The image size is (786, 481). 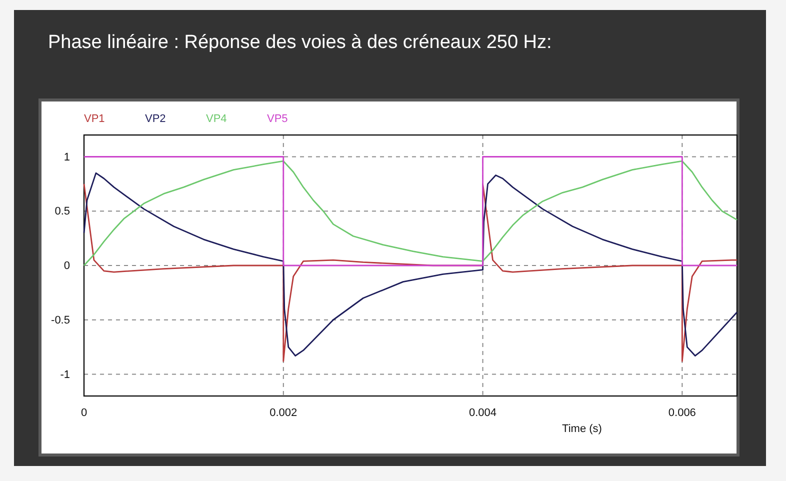 I want to click on x-axis-title: Time (s), so click(x=582, y=429).